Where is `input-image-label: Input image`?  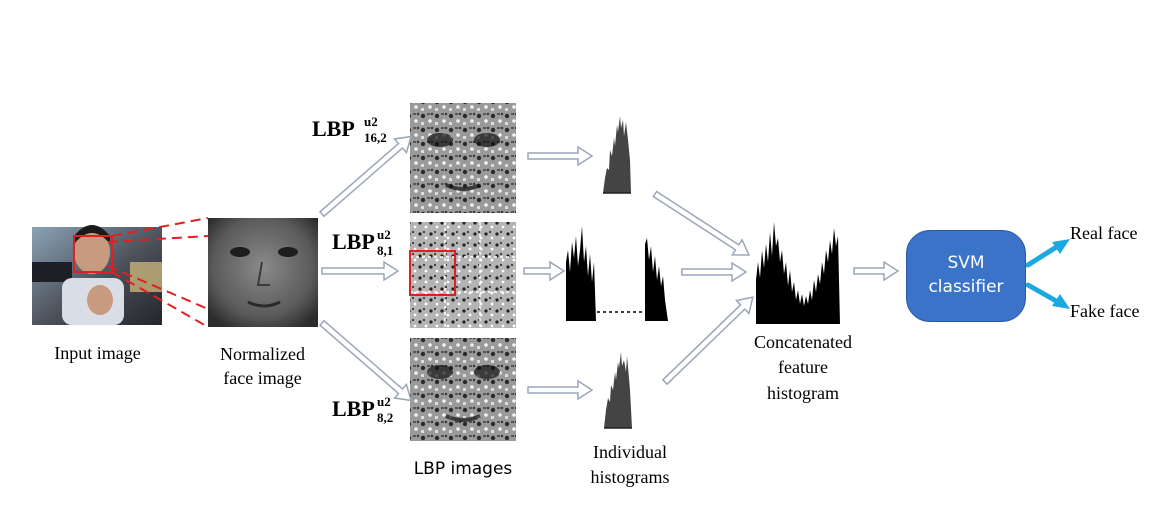
input-image-label: Input image is located at coordinates (97, 353).